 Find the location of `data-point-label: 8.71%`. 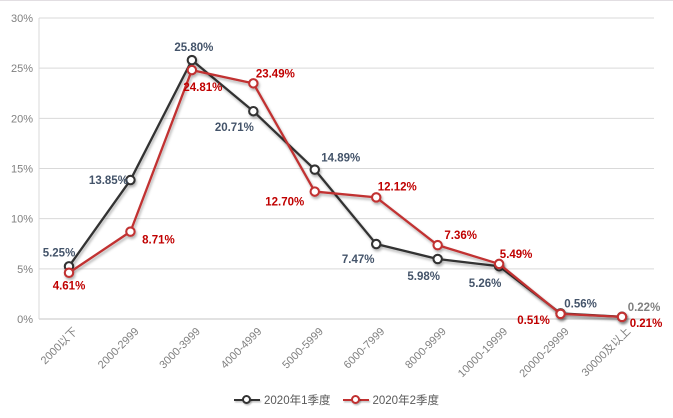

data-point-label: 8.71% is located at coordinates (158, 241).